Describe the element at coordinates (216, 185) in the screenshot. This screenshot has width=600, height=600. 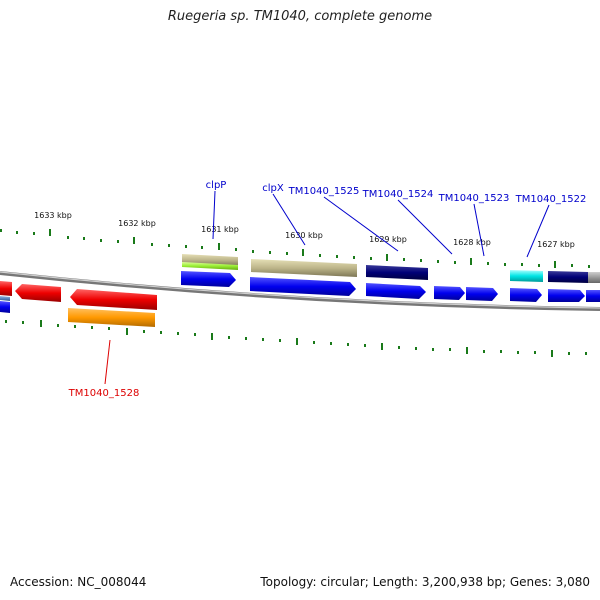
I see `gene-label-clpP: clpP` at that location.